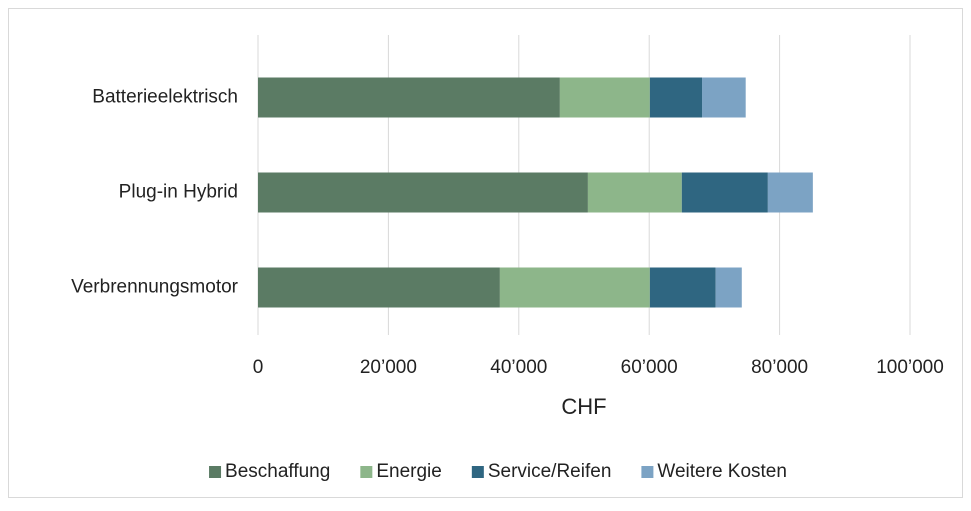 This screenshot has height=511, width=971. I want to click on legend-label: Service/Reifen, so click(550, 471).